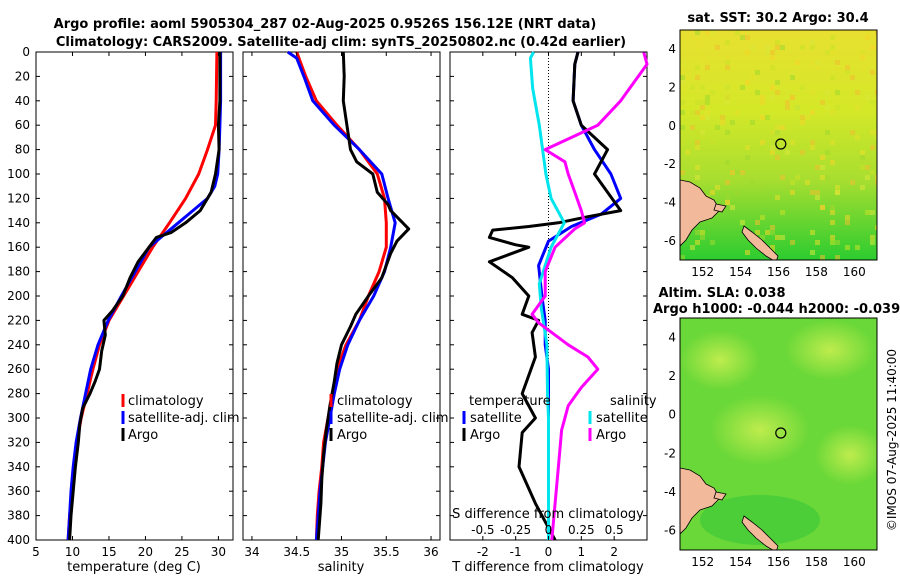 This screenshot has width=900, height=580. Describe the element at coordinates (781, 144) in the screenshot. I see `sst-argo-marker` at that location.